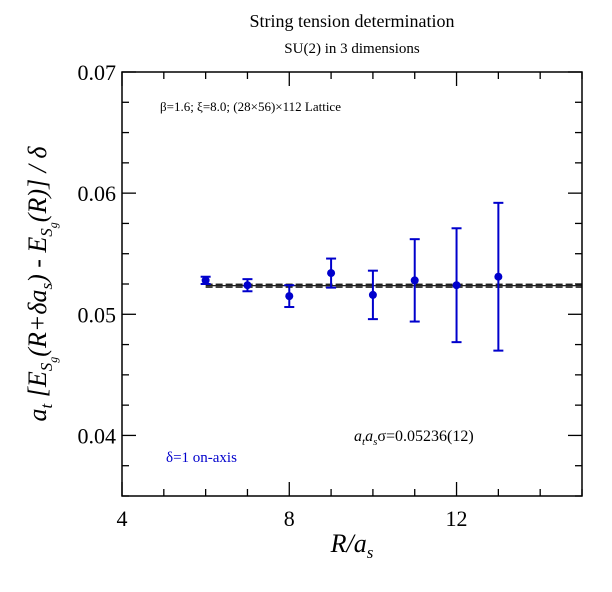  I want to click on x-tick-label: 12, so click(457, 518).